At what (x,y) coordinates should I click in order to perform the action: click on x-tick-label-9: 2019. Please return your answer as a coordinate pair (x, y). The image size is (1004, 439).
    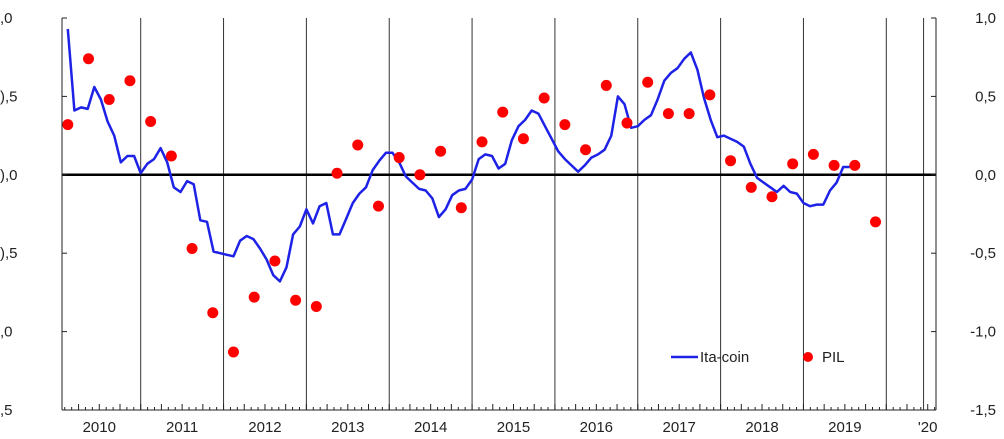
    Looking at the image, I should click on (844, 427).